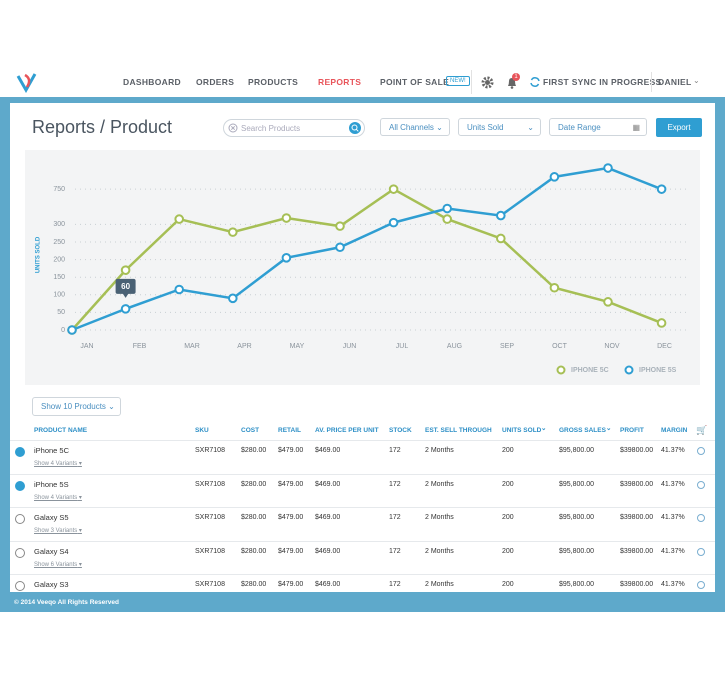 This screenshot has width=725, height=680. I want to click on legend-marker, so click(629, 370).